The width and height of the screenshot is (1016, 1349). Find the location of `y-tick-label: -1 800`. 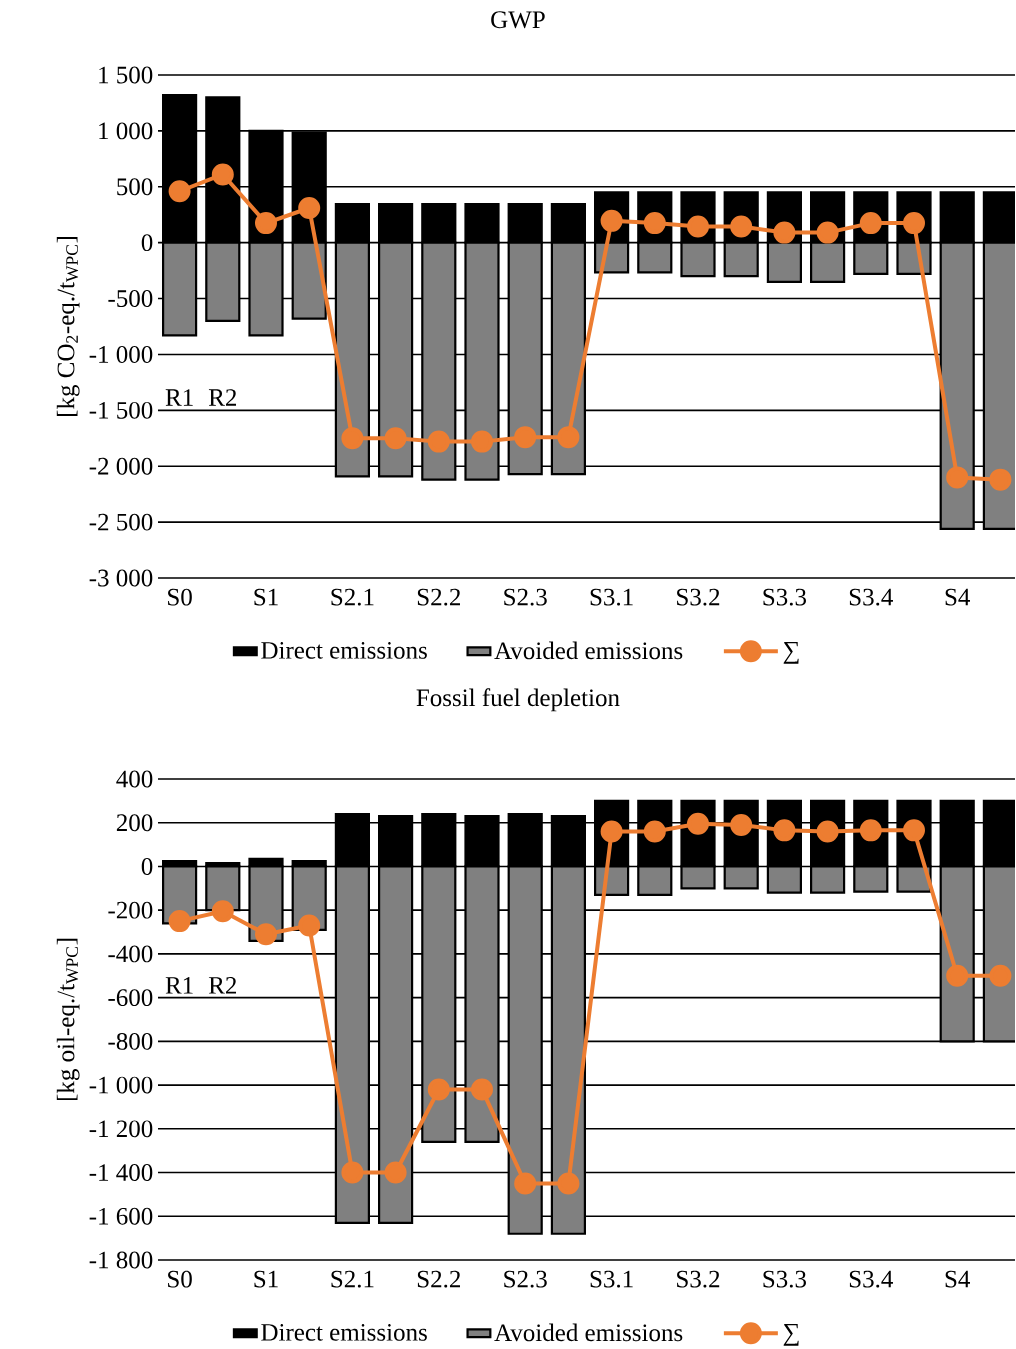

y-tick-label: -1 800 is located at coordinates (121, 1260).